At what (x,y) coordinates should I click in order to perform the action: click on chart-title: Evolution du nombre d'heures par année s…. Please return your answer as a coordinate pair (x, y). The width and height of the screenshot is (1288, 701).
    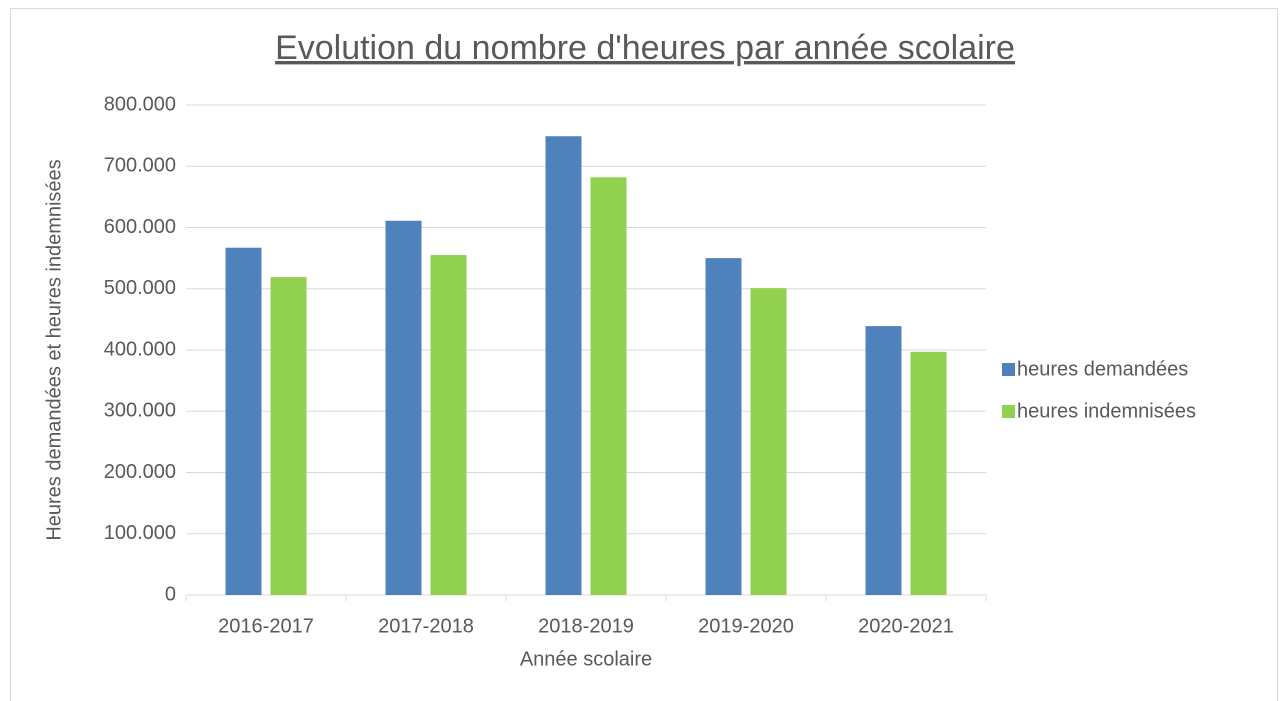
    Looking at the image, I should click on (645, 48).